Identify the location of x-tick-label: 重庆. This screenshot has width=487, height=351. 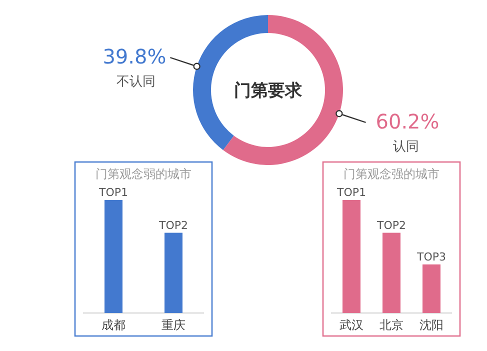
(174, 325).